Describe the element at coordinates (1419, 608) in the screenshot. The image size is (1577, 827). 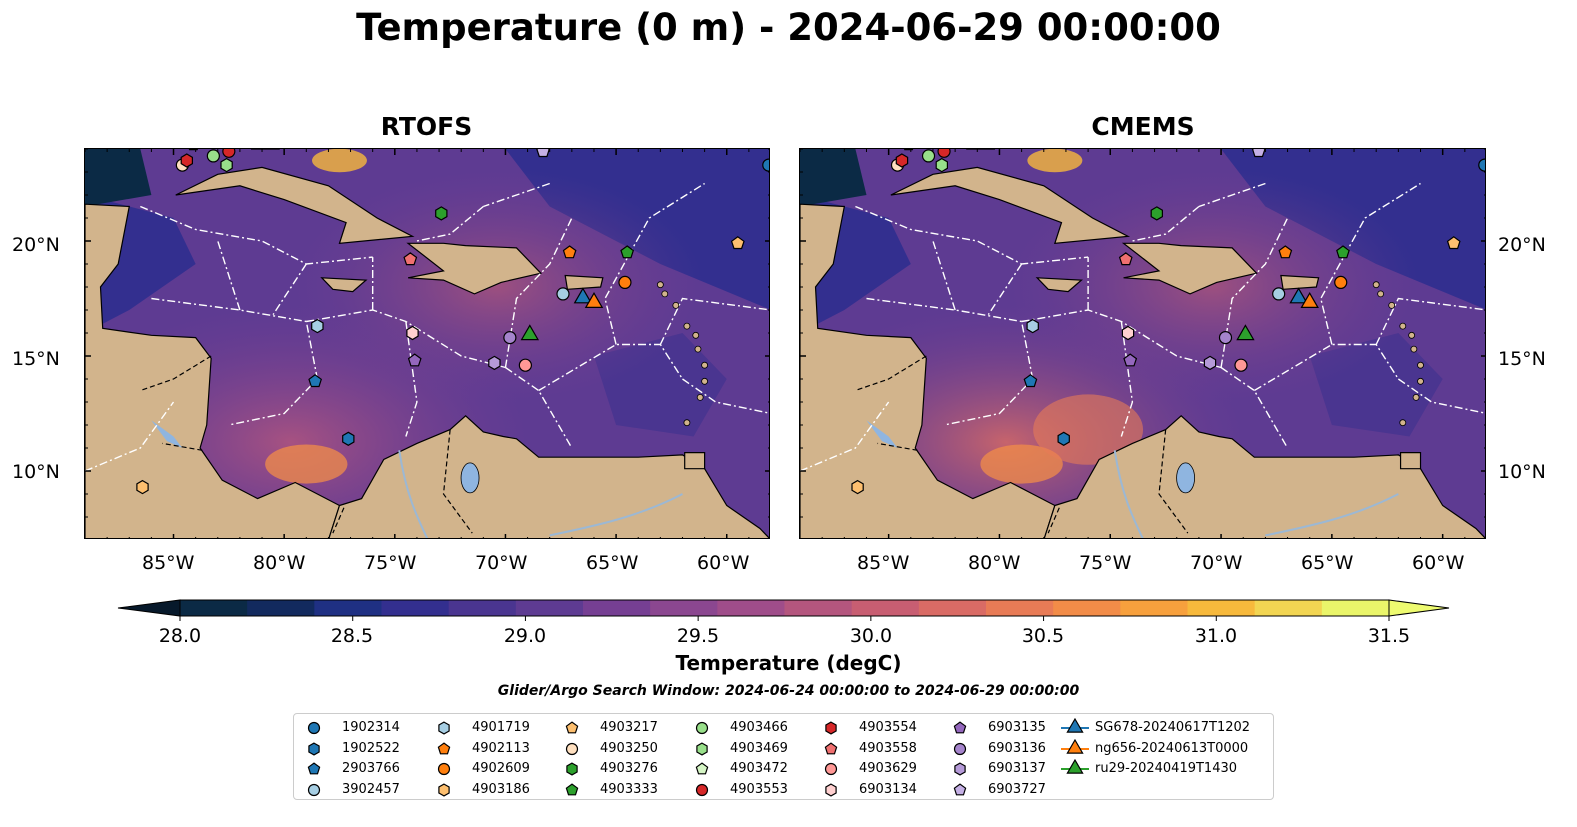
I see `colorbar-over-arrow` at that location.